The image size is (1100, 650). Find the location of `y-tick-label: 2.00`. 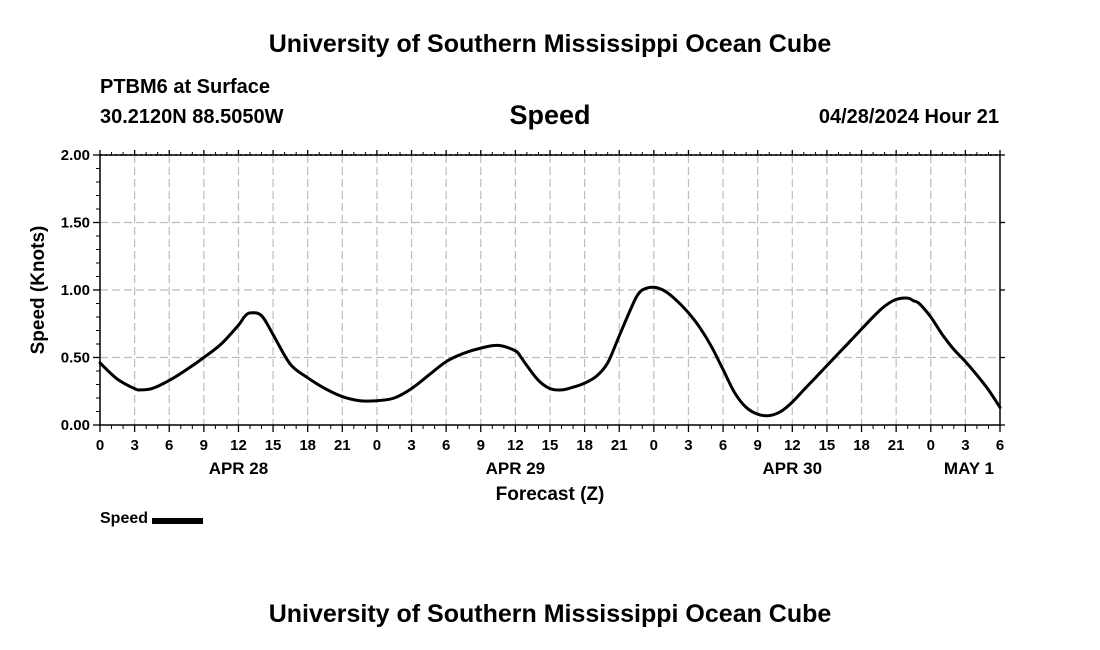

y-tick-label: 2.00 is located at coordinates (75, 155).